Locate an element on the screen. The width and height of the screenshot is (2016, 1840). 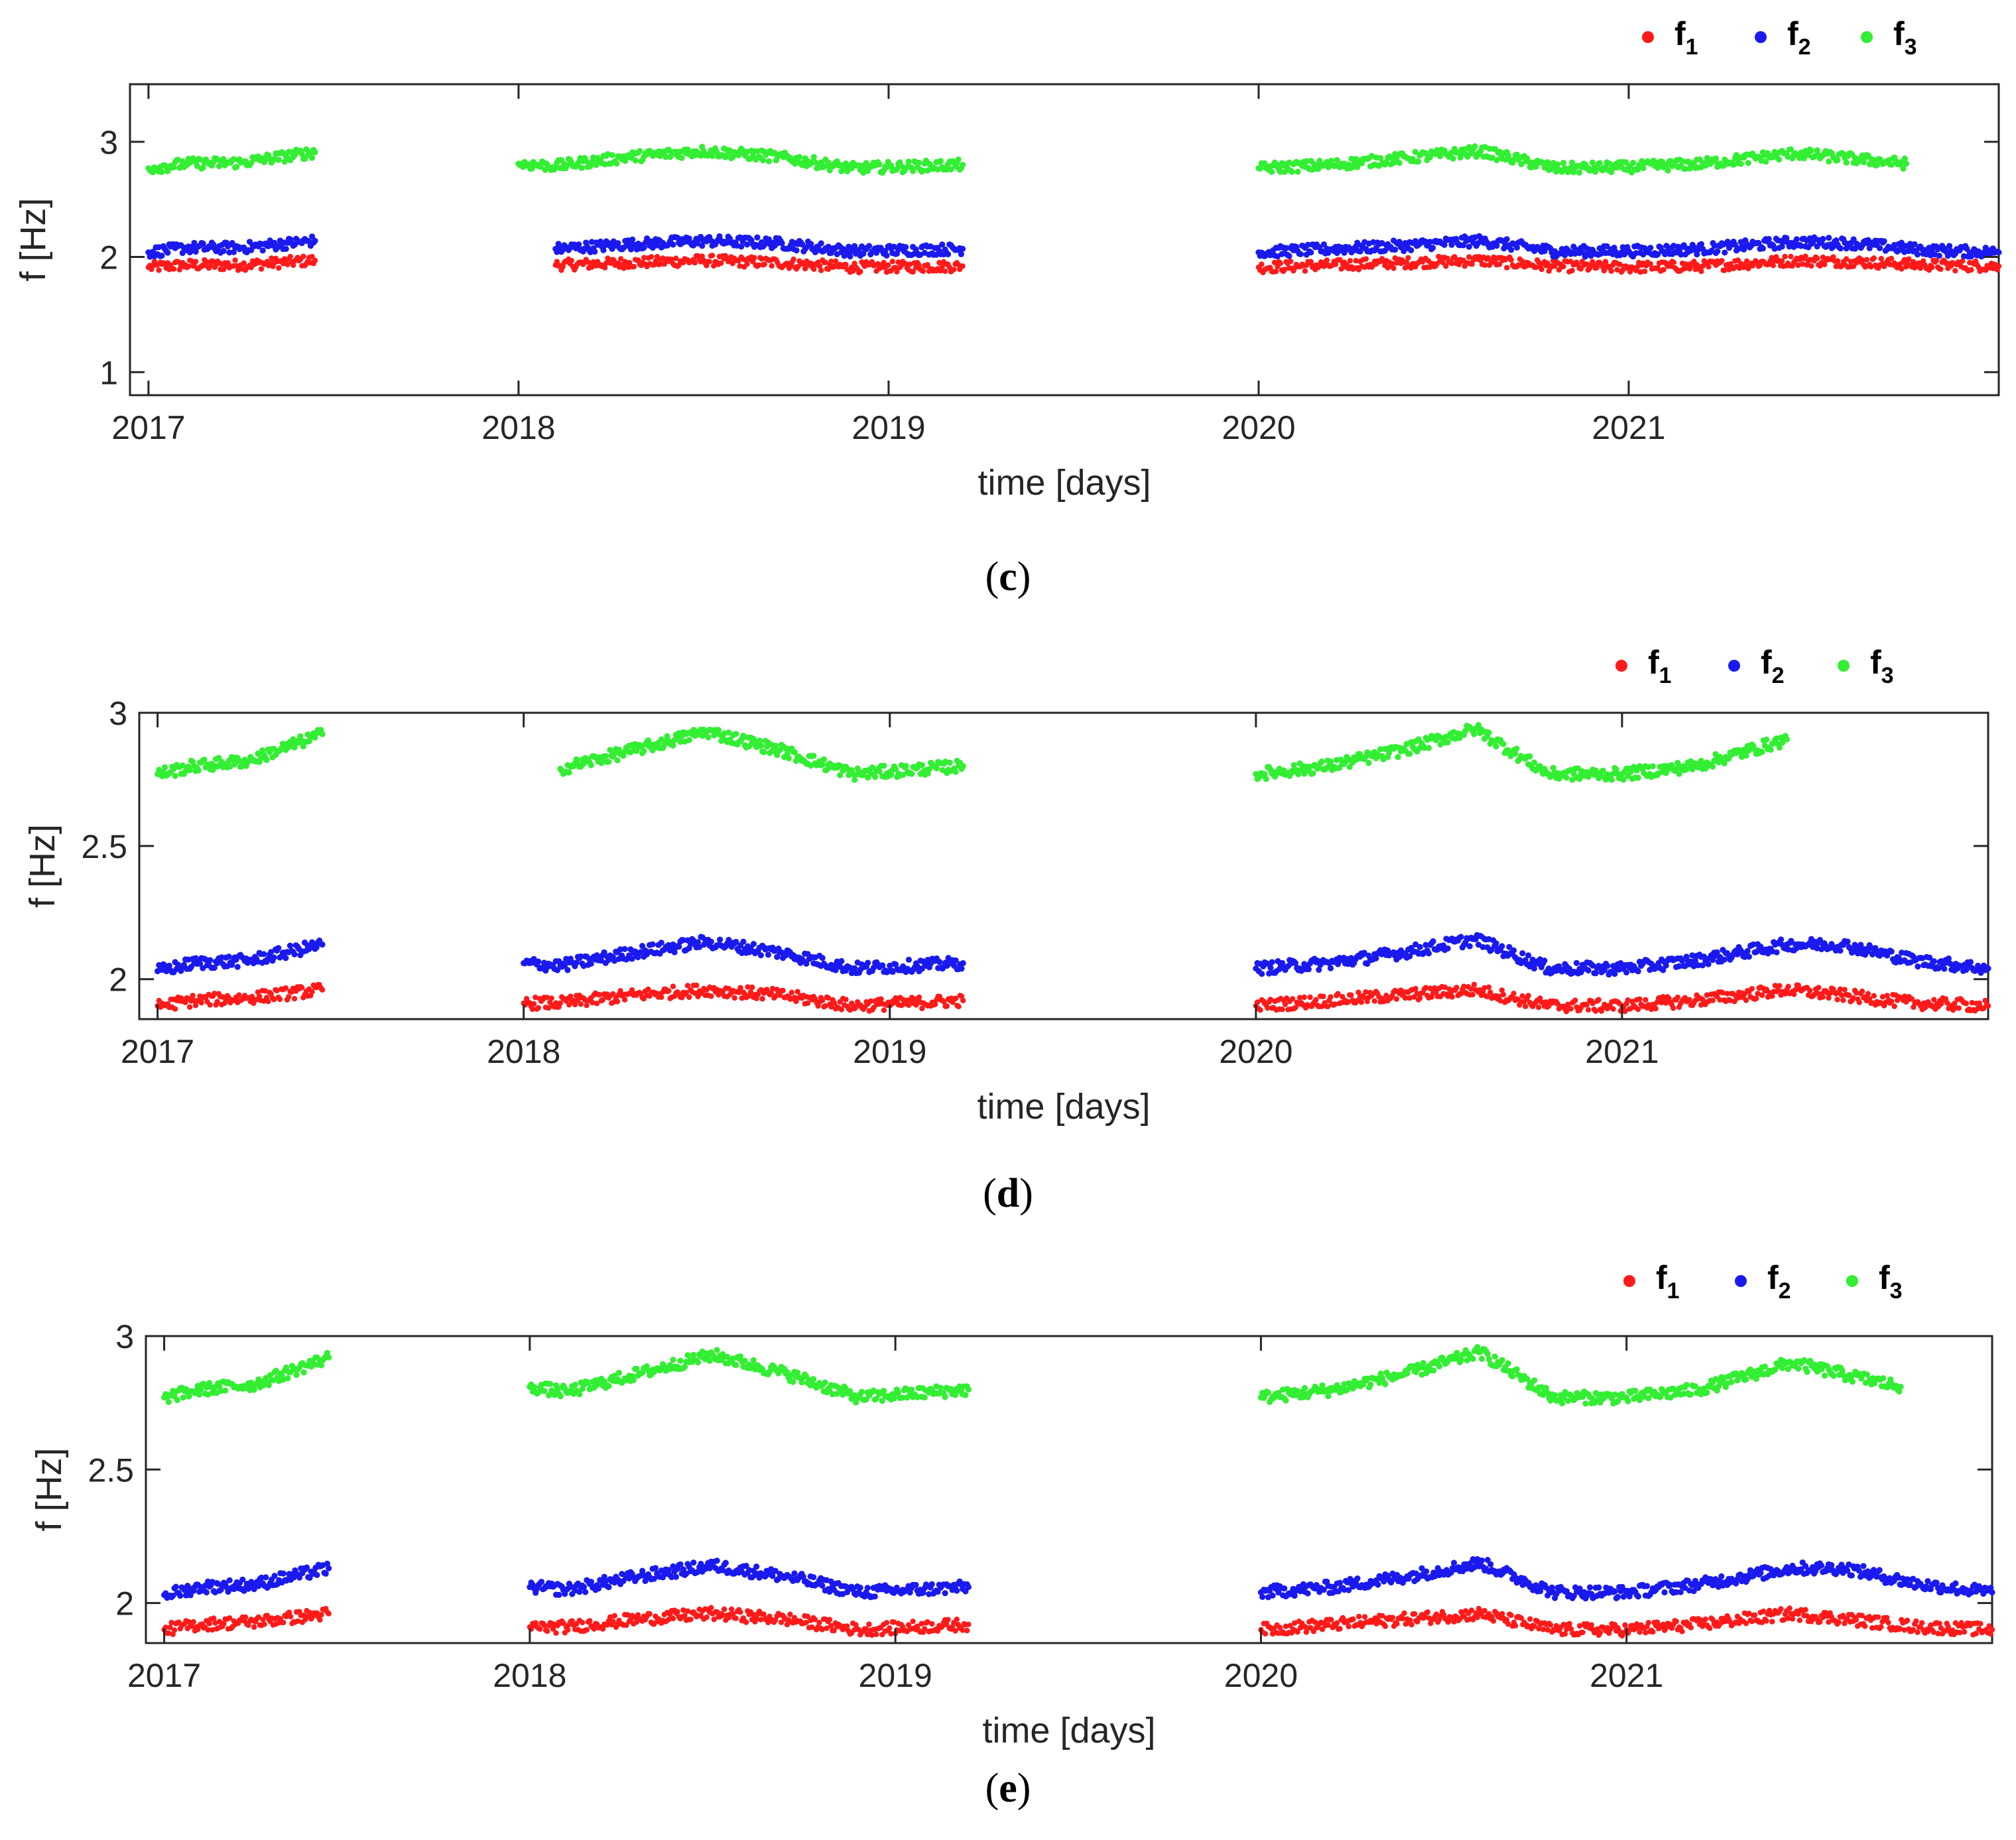
y-tick-label: 3 is located at coordinates (108, 142).